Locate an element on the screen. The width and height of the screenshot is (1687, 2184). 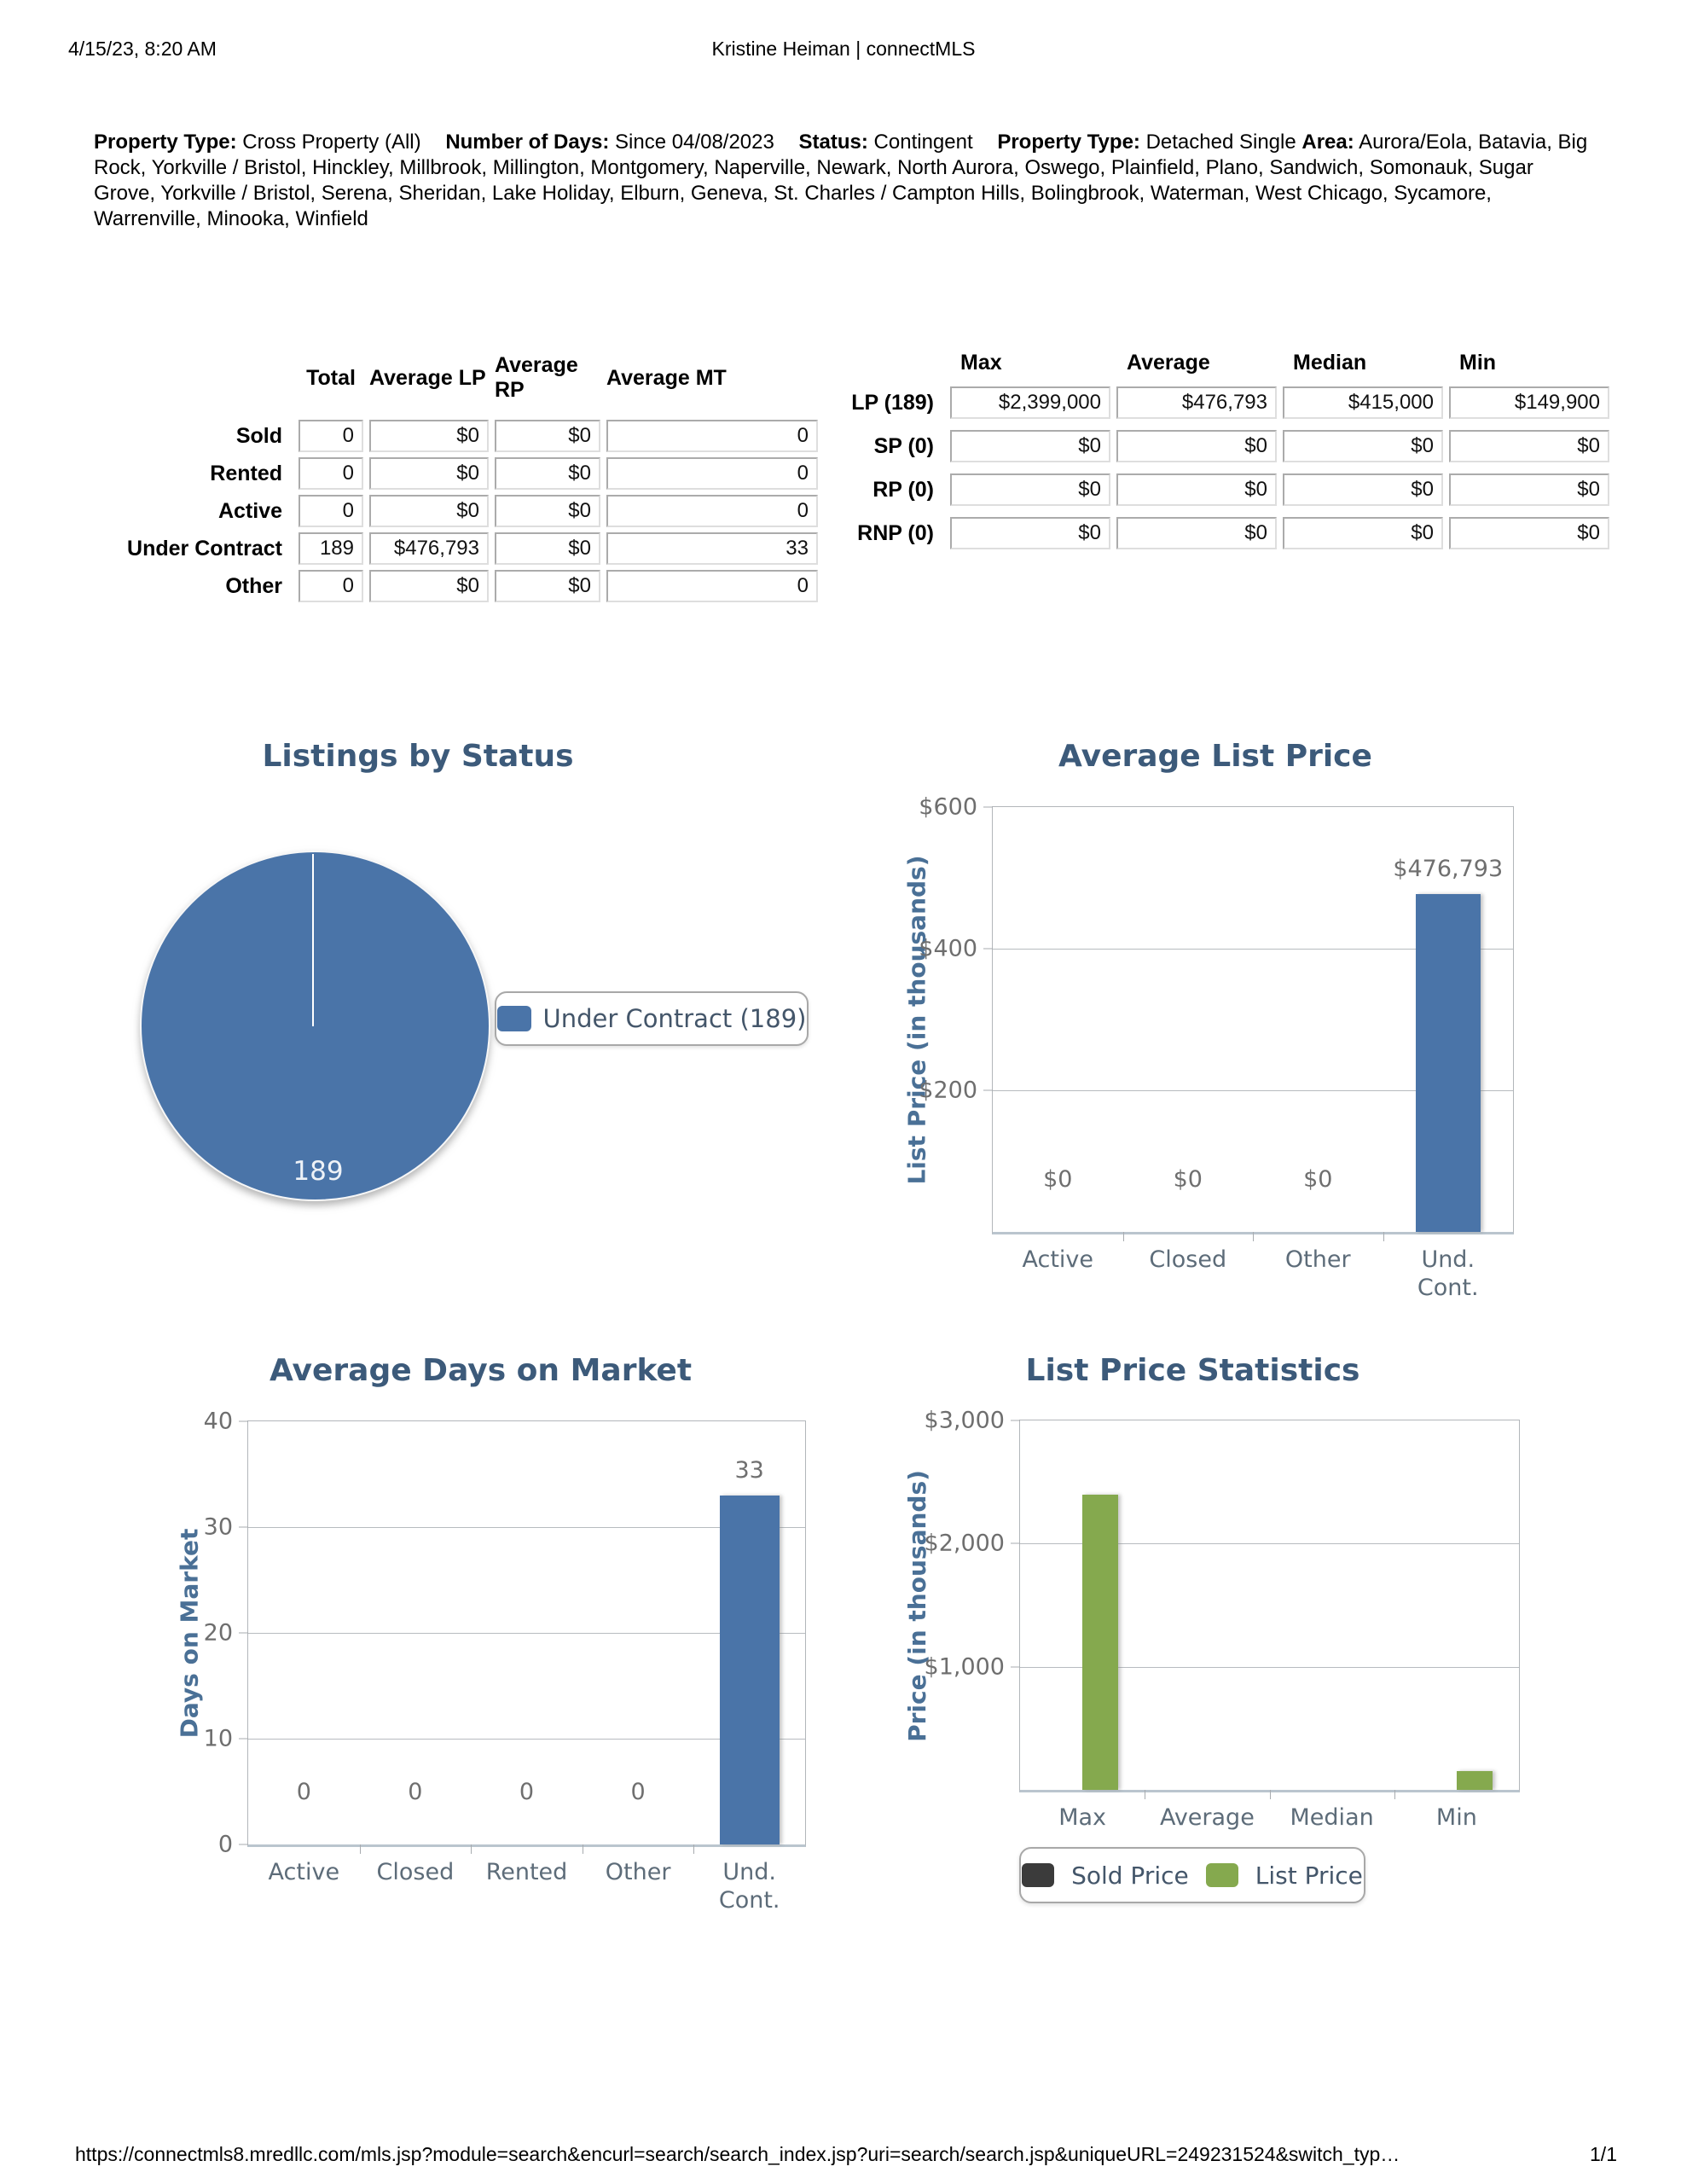
y-axis-label: Days on Market is located at coordinates (190, 1634).